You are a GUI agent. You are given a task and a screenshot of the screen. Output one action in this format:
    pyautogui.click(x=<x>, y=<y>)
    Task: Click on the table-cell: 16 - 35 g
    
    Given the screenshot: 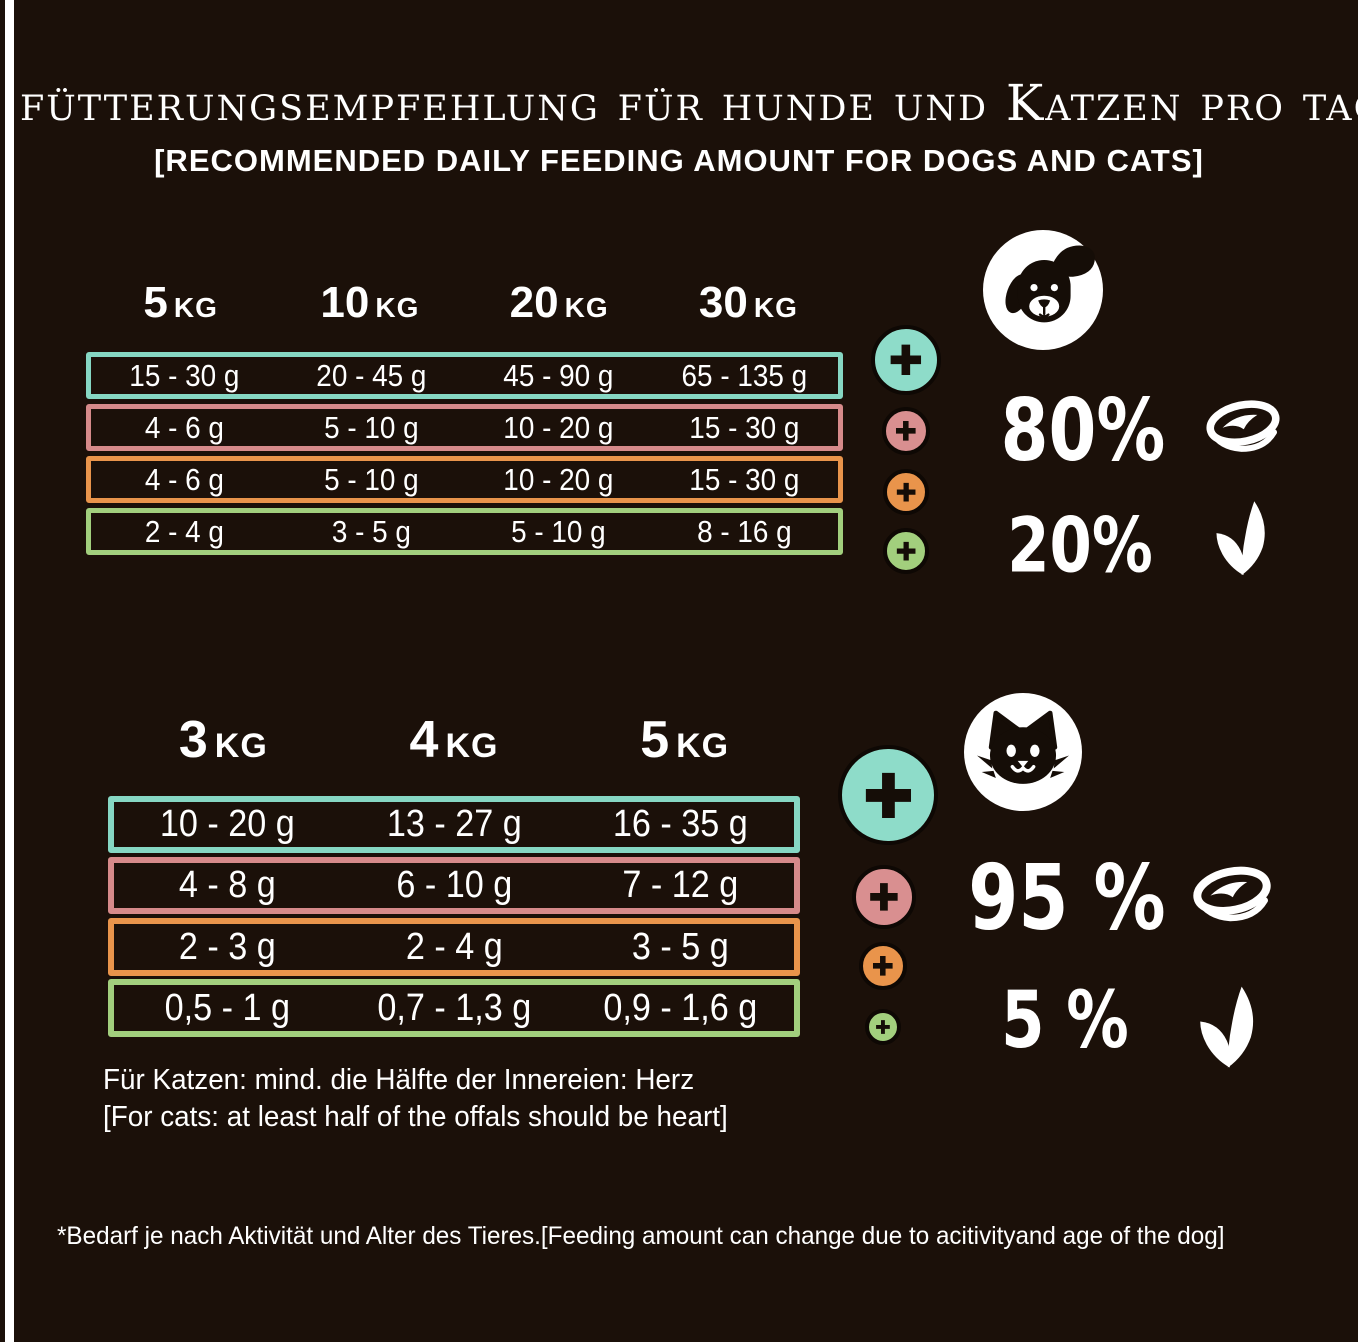 What is the action you would take?
    pyautogui.click(x=681, y=824)
    